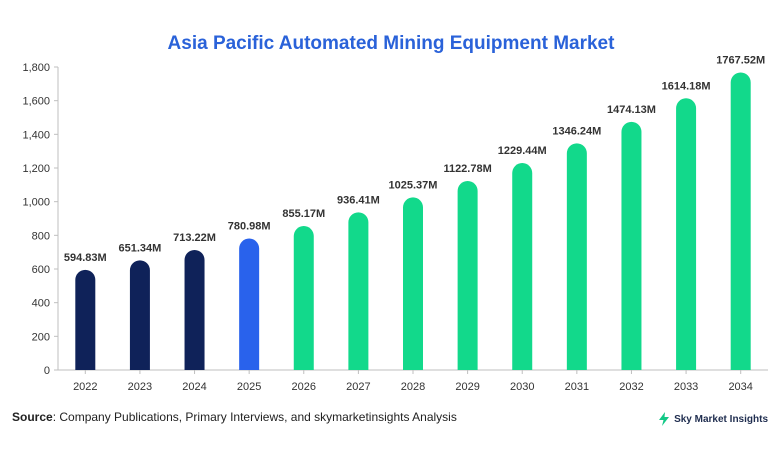  I want to click on brand-logo: Sky Market Insights, so click(713, 419).